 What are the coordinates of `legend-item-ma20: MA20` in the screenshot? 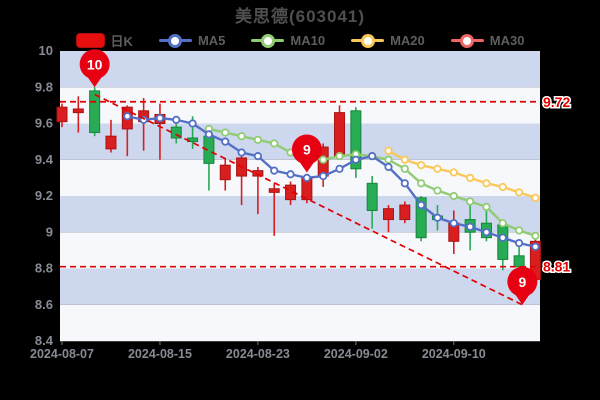 It's located at (388, 40).